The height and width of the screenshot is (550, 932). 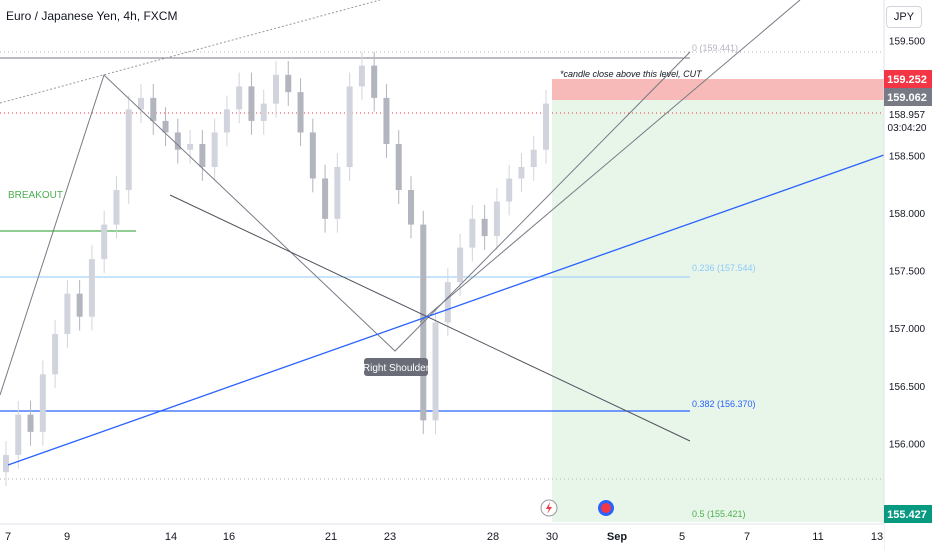 What do you see at coordinates (606, 508) in the screenshot?
I see `economic-event-icon` at bounding box center [606, 508].